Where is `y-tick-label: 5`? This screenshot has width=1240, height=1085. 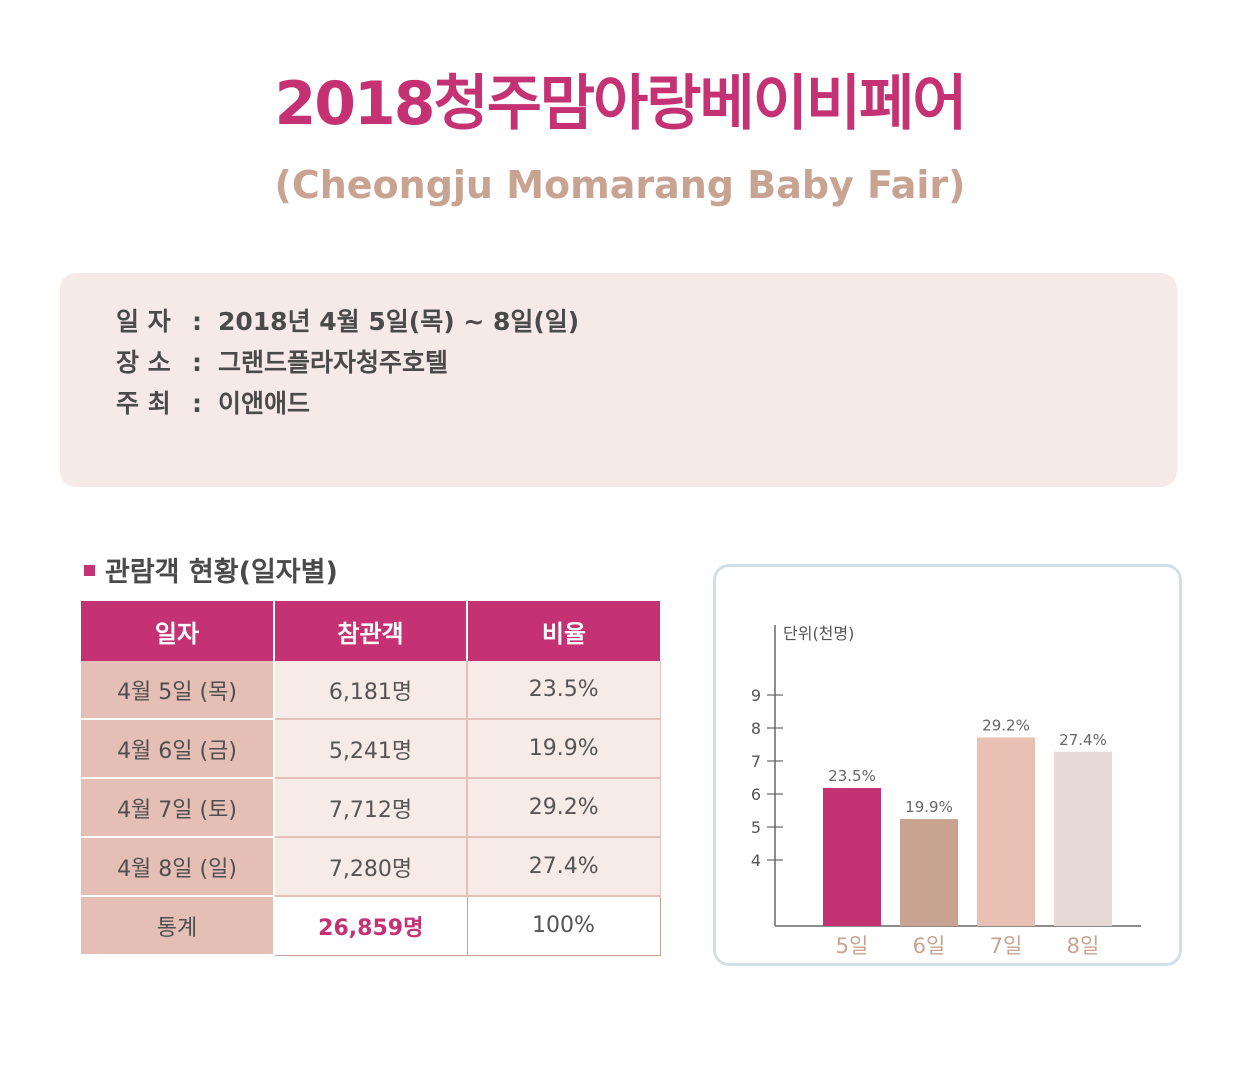
y-tick-label: 5 is located at coordinates (756, 827).